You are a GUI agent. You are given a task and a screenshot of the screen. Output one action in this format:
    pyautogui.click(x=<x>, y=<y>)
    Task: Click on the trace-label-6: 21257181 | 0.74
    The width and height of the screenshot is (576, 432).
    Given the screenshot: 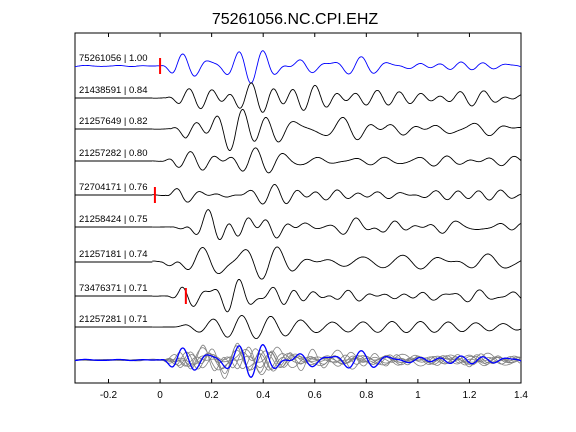 What is the action you would take?
    pyautogui.click(x=113, y=254)
    